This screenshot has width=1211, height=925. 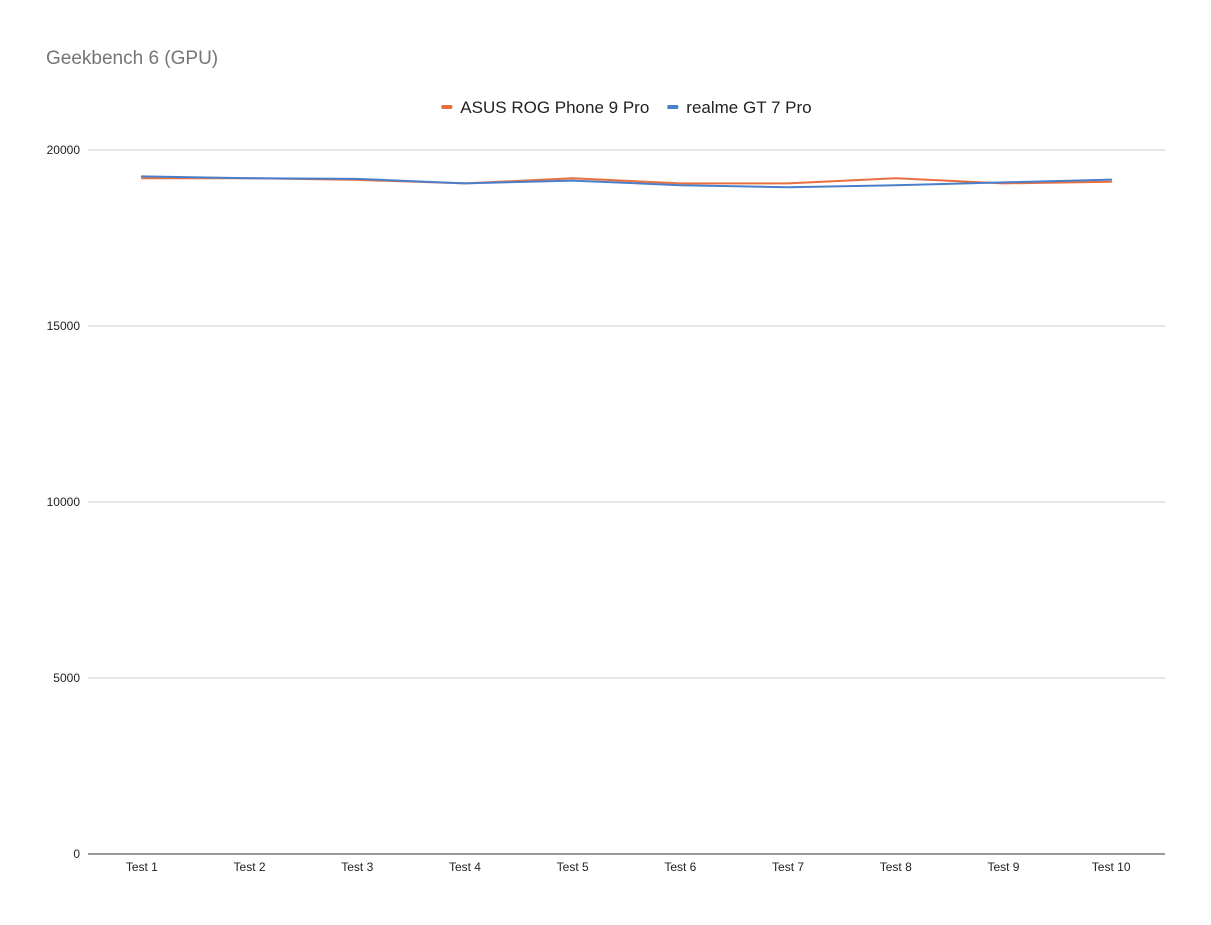 What do you see at coordinates (465, 867) in the screenshot?
I see `x-tick-label: Test 4` at bounding box center [465, 867].